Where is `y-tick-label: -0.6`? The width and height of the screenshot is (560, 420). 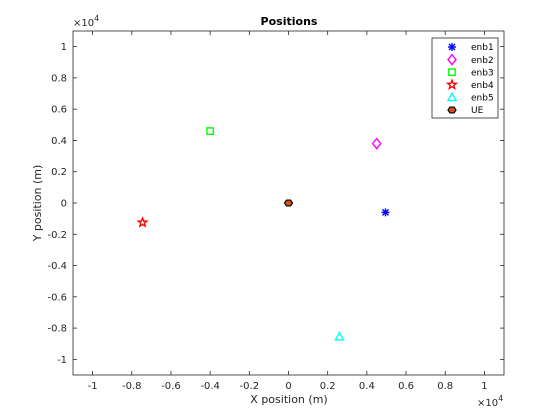 y-tick-label: -0.6 is located at coordinates (57, 297).